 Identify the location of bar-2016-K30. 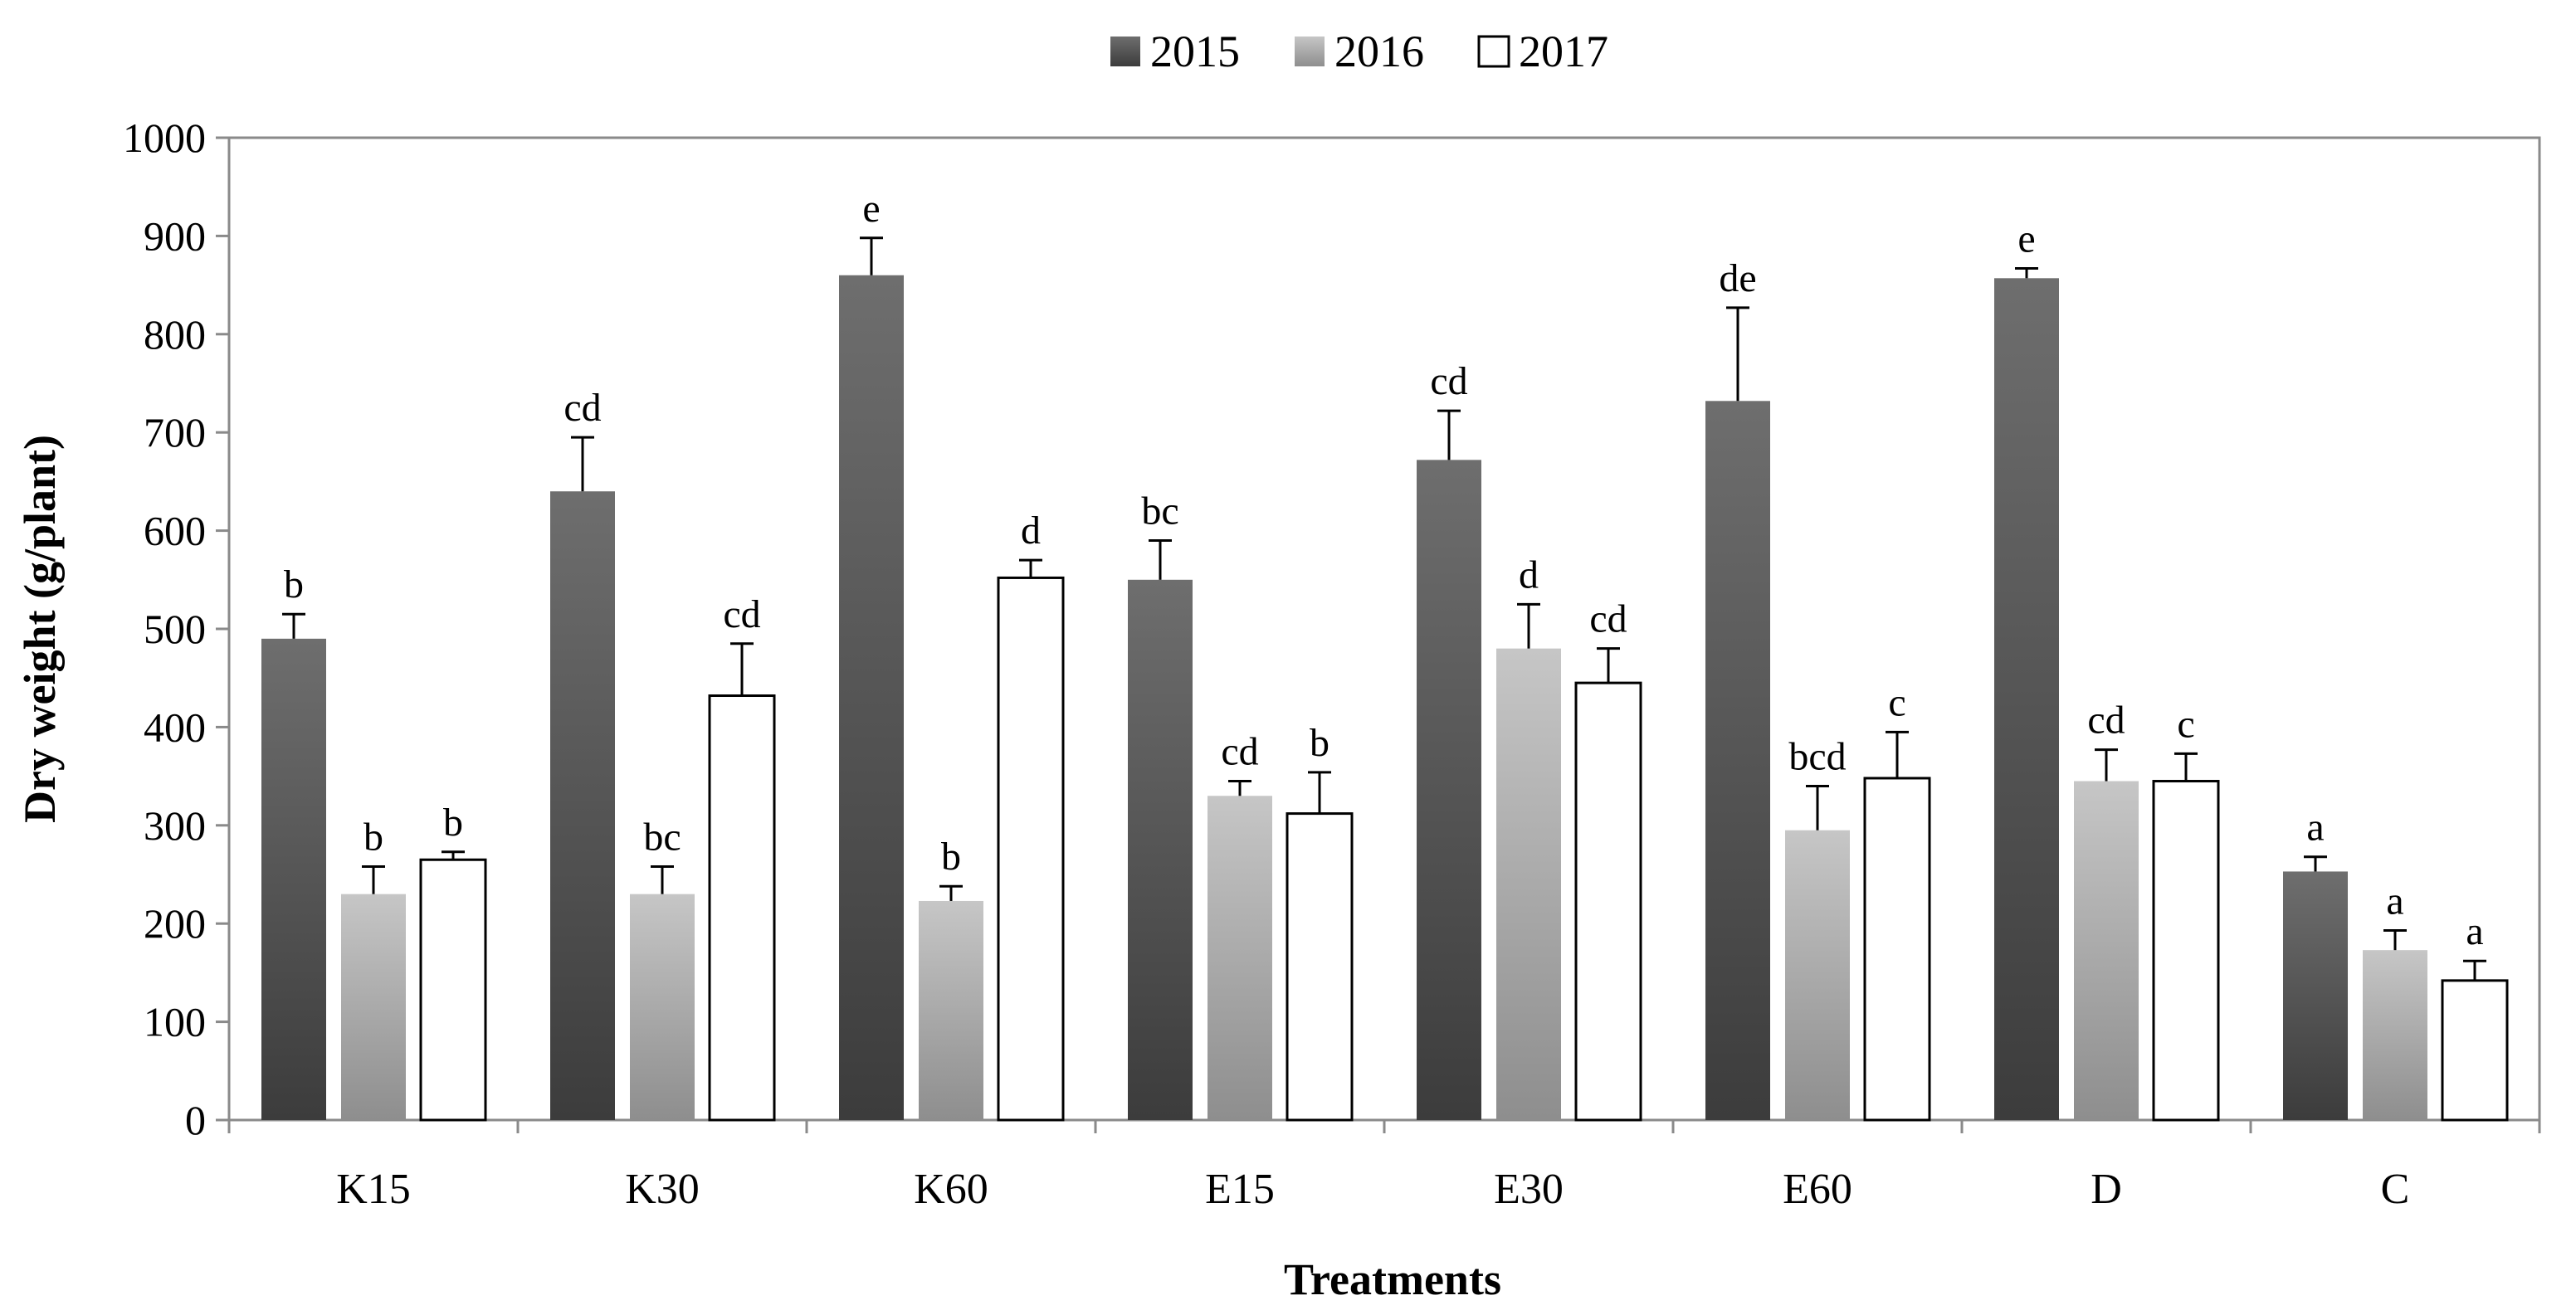
(662, 1007).